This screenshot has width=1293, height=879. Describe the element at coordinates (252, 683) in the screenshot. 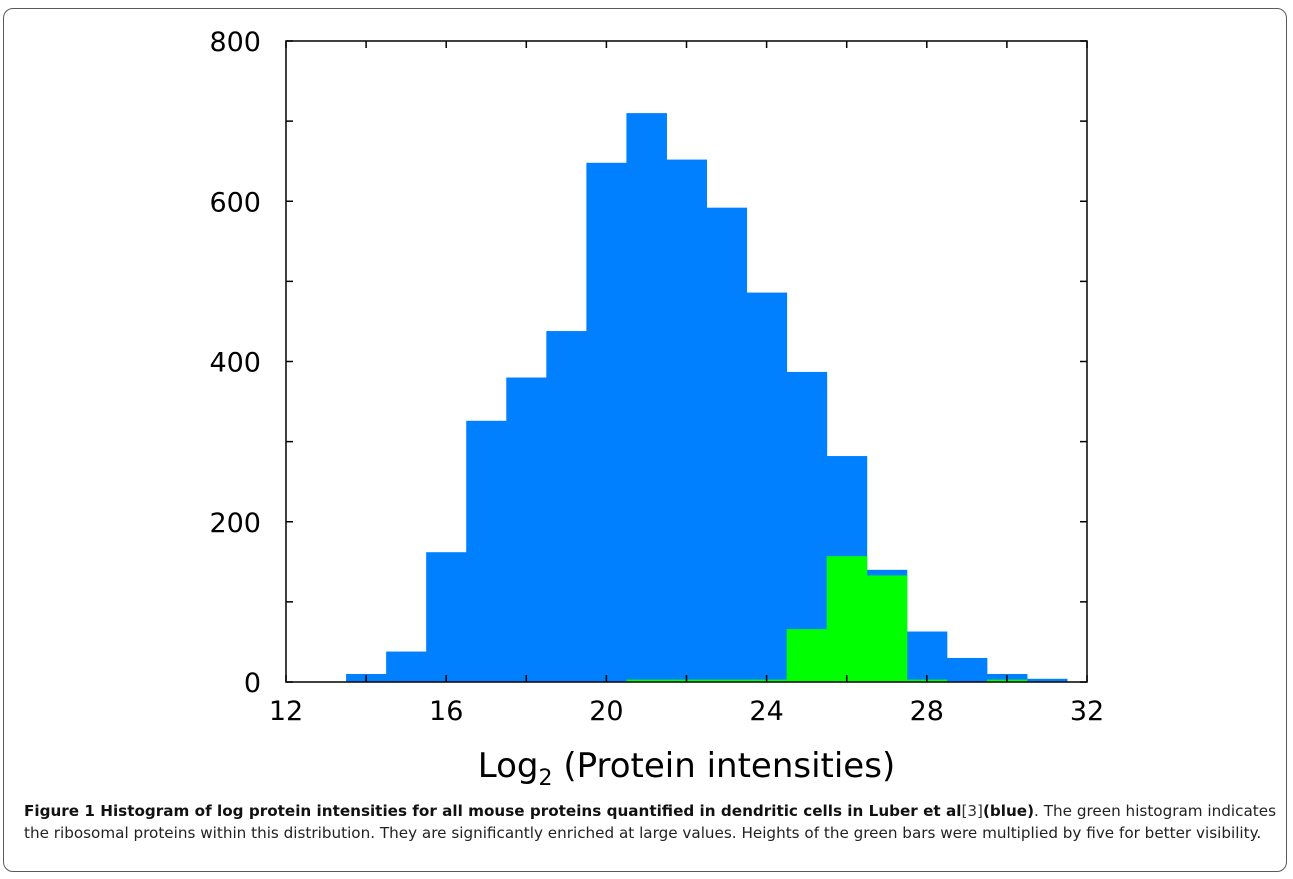

I see `y-tick-label: 0` at that location.